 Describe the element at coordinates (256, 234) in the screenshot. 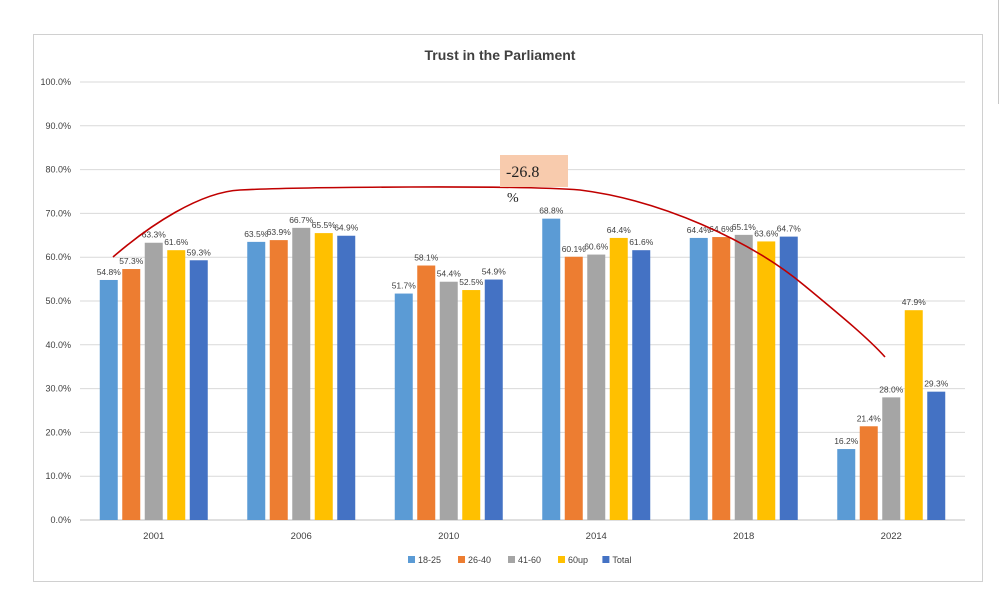

I see `data-label: 63.5%` at that location.